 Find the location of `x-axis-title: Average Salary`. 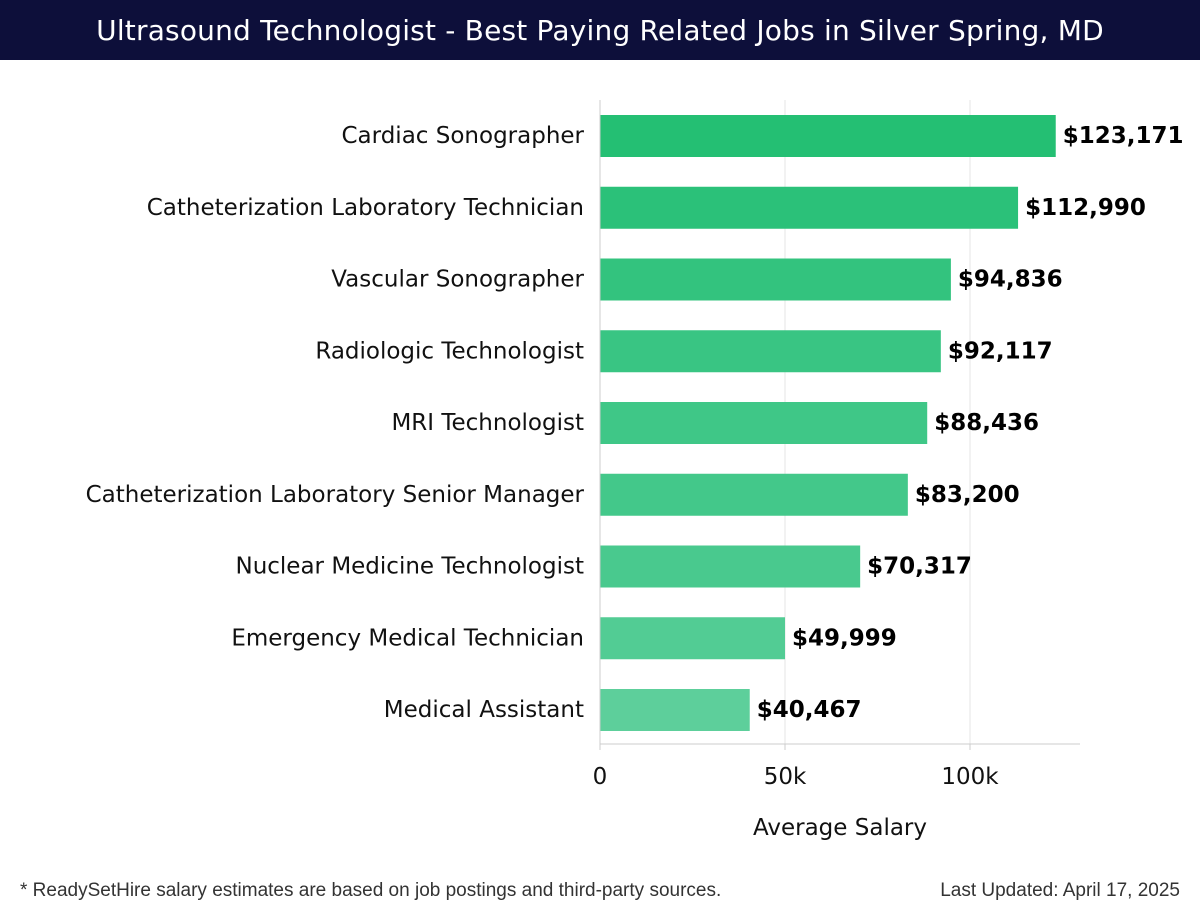

x-axis-title: Average Salary is located at coordinates (840, 828).